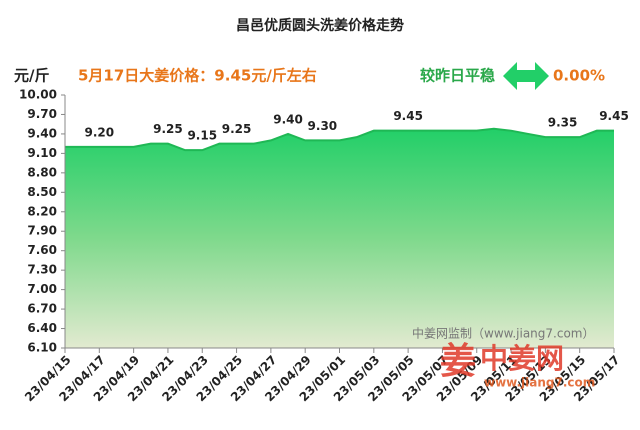 This screenshot has width=640, height=430. What do you see at coordinates (42, 250) in the screenshot?
I see `y-tick-label: 7.60` at bounding box center [42, 250].